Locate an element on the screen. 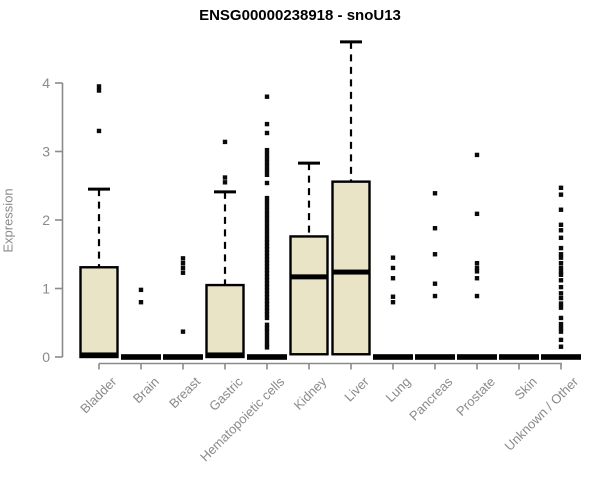 Image resolution: width=600 pixels, height=500 pixels. y-tick-label: 4 is located at coordinates (46, 83).